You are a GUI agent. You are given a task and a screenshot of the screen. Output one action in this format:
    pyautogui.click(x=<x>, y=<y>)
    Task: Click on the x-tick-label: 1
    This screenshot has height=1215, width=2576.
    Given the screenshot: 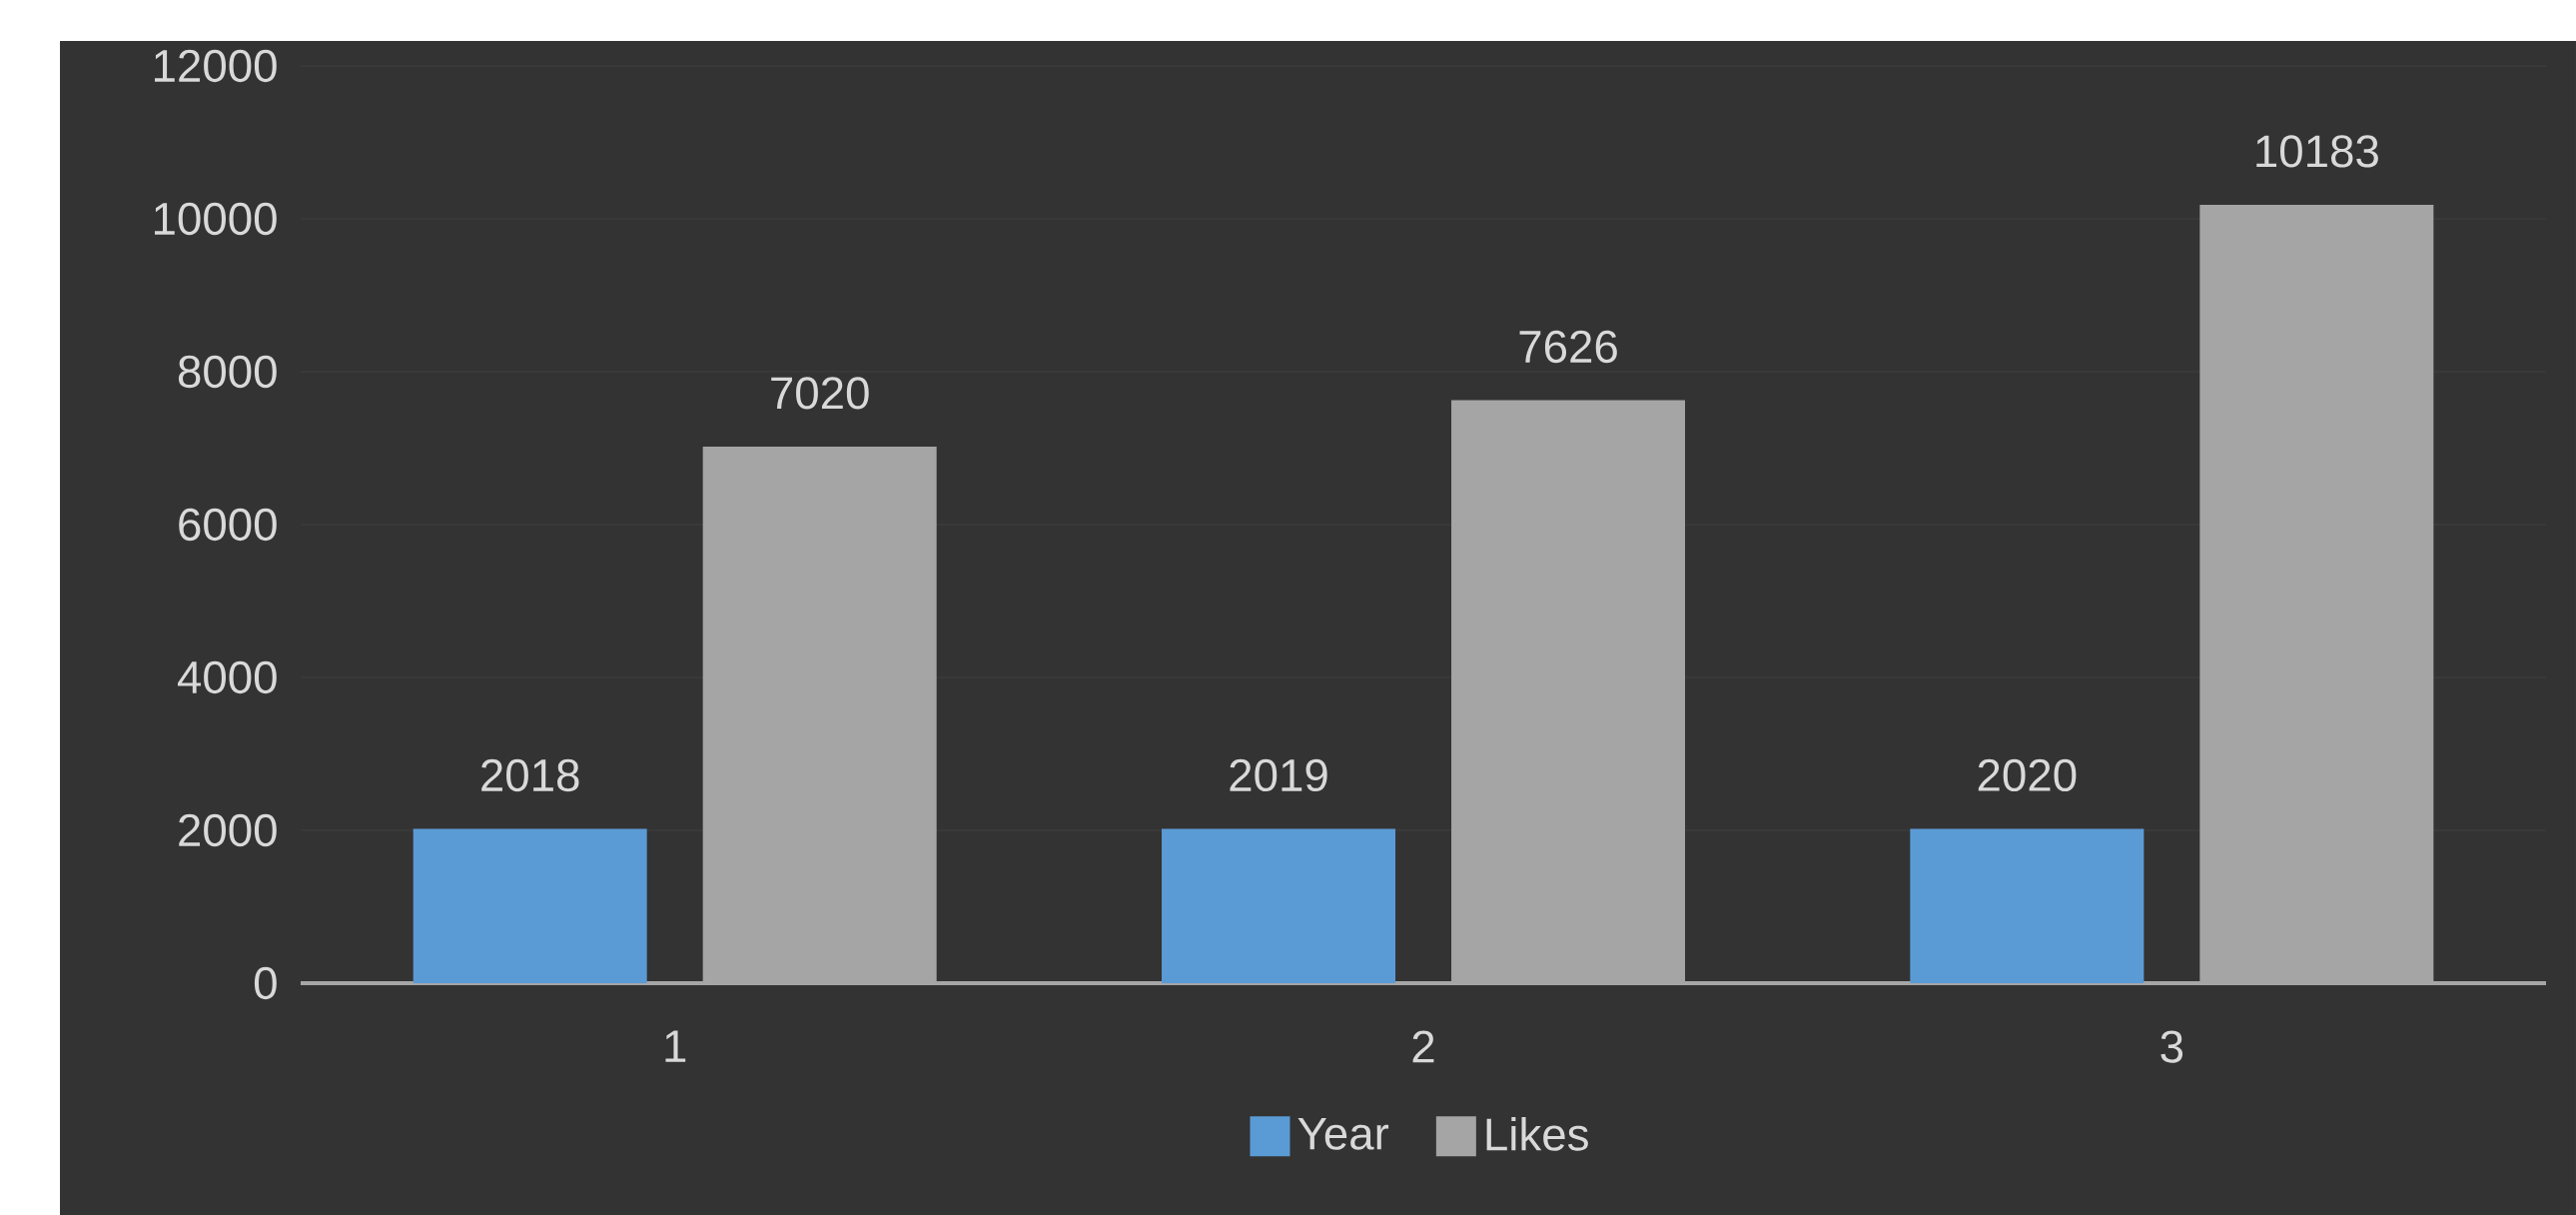 What is the action you would take?
    pyautogui.click(x=676, y=1046)
    